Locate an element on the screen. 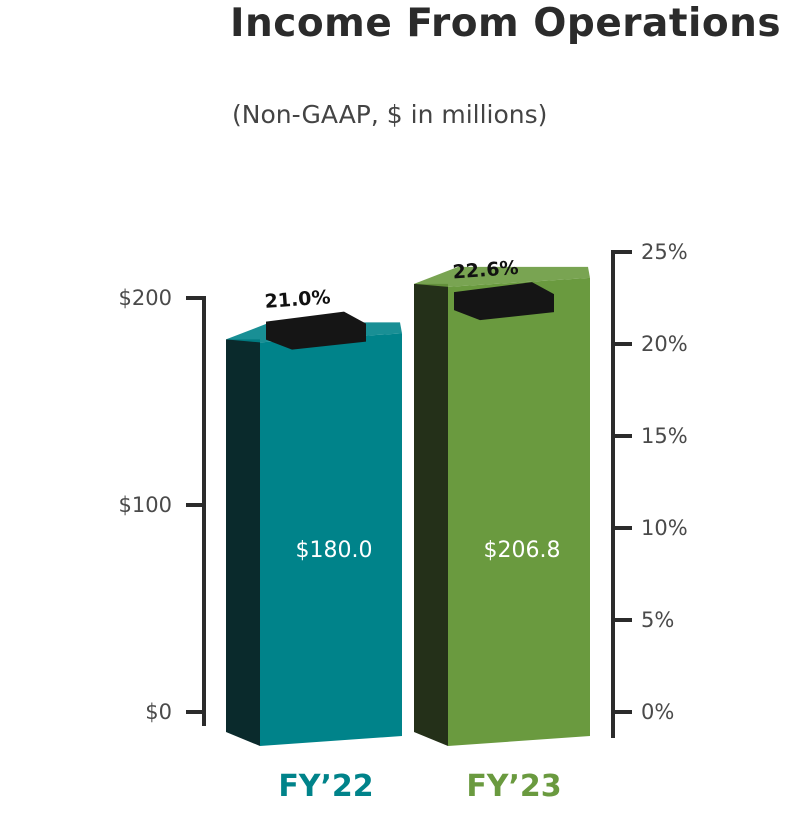 This screenshot has width=810, height=834. bar-top is located at coordinates (502, 276).